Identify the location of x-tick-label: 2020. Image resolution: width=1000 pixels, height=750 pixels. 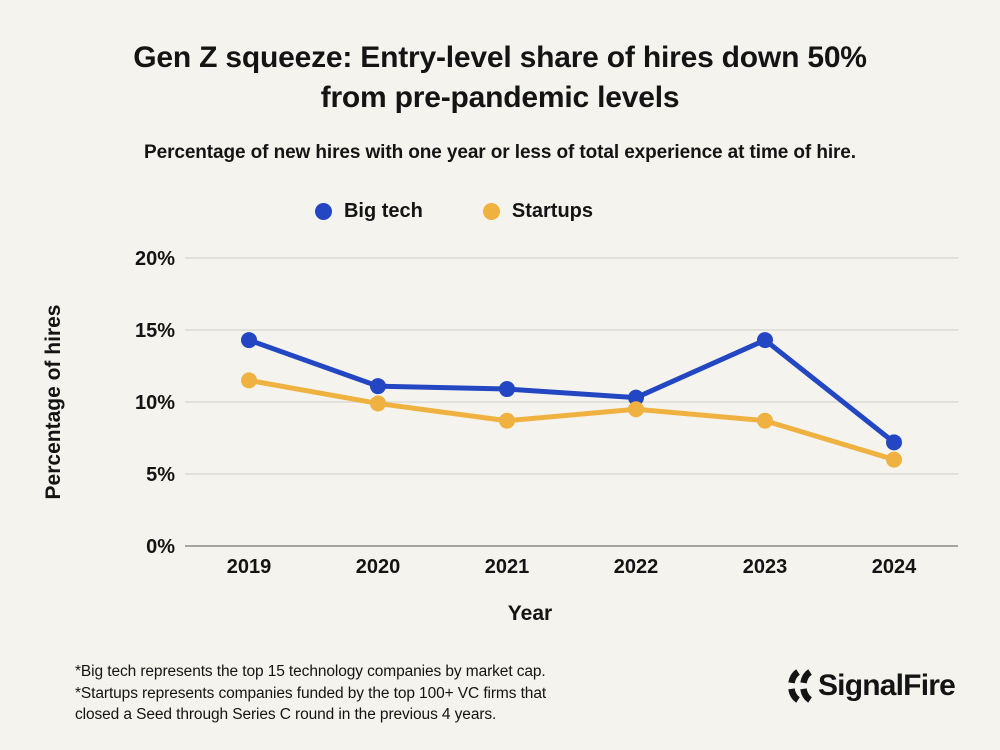
(378, 567).